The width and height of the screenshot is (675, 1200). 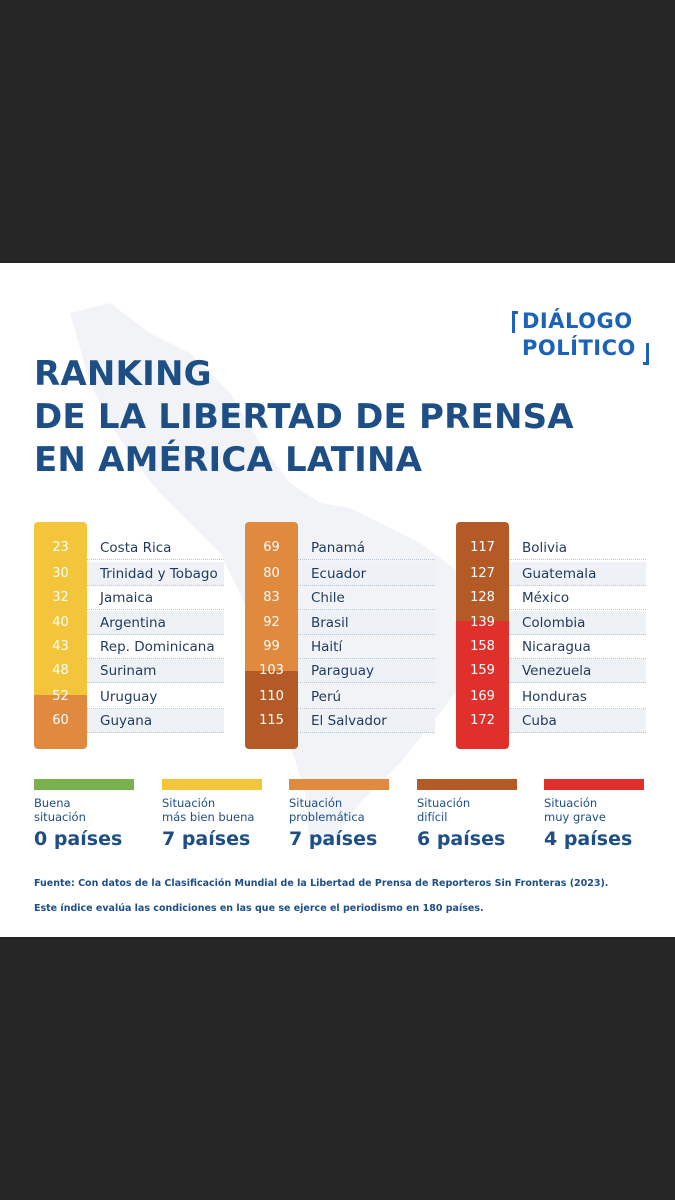 What do you see at coordinates (482, 670) in the screenshot?
I see `rank-number: 159` at bounding box center [482, 670].